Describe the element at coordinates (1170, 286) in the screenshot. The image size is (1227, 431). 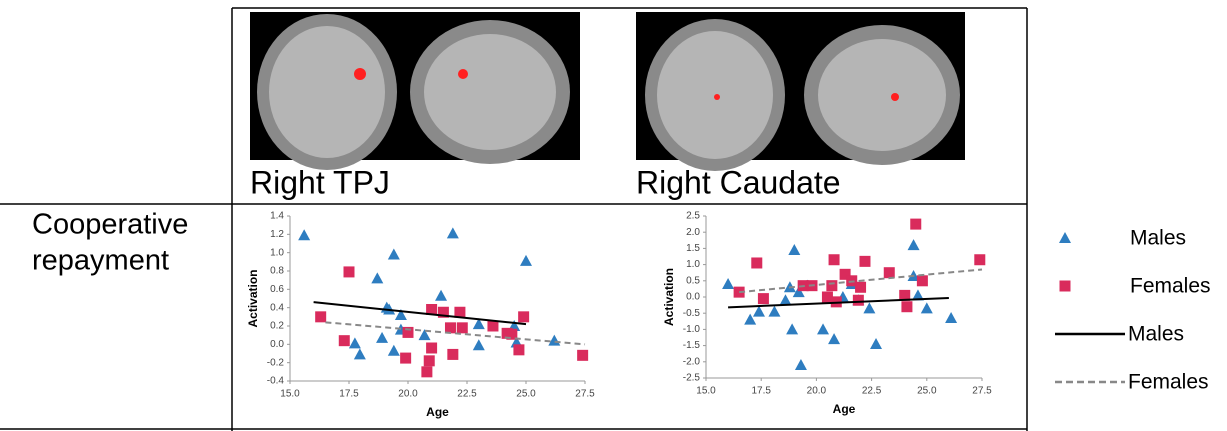
I see `legend-label: Females` at that location.